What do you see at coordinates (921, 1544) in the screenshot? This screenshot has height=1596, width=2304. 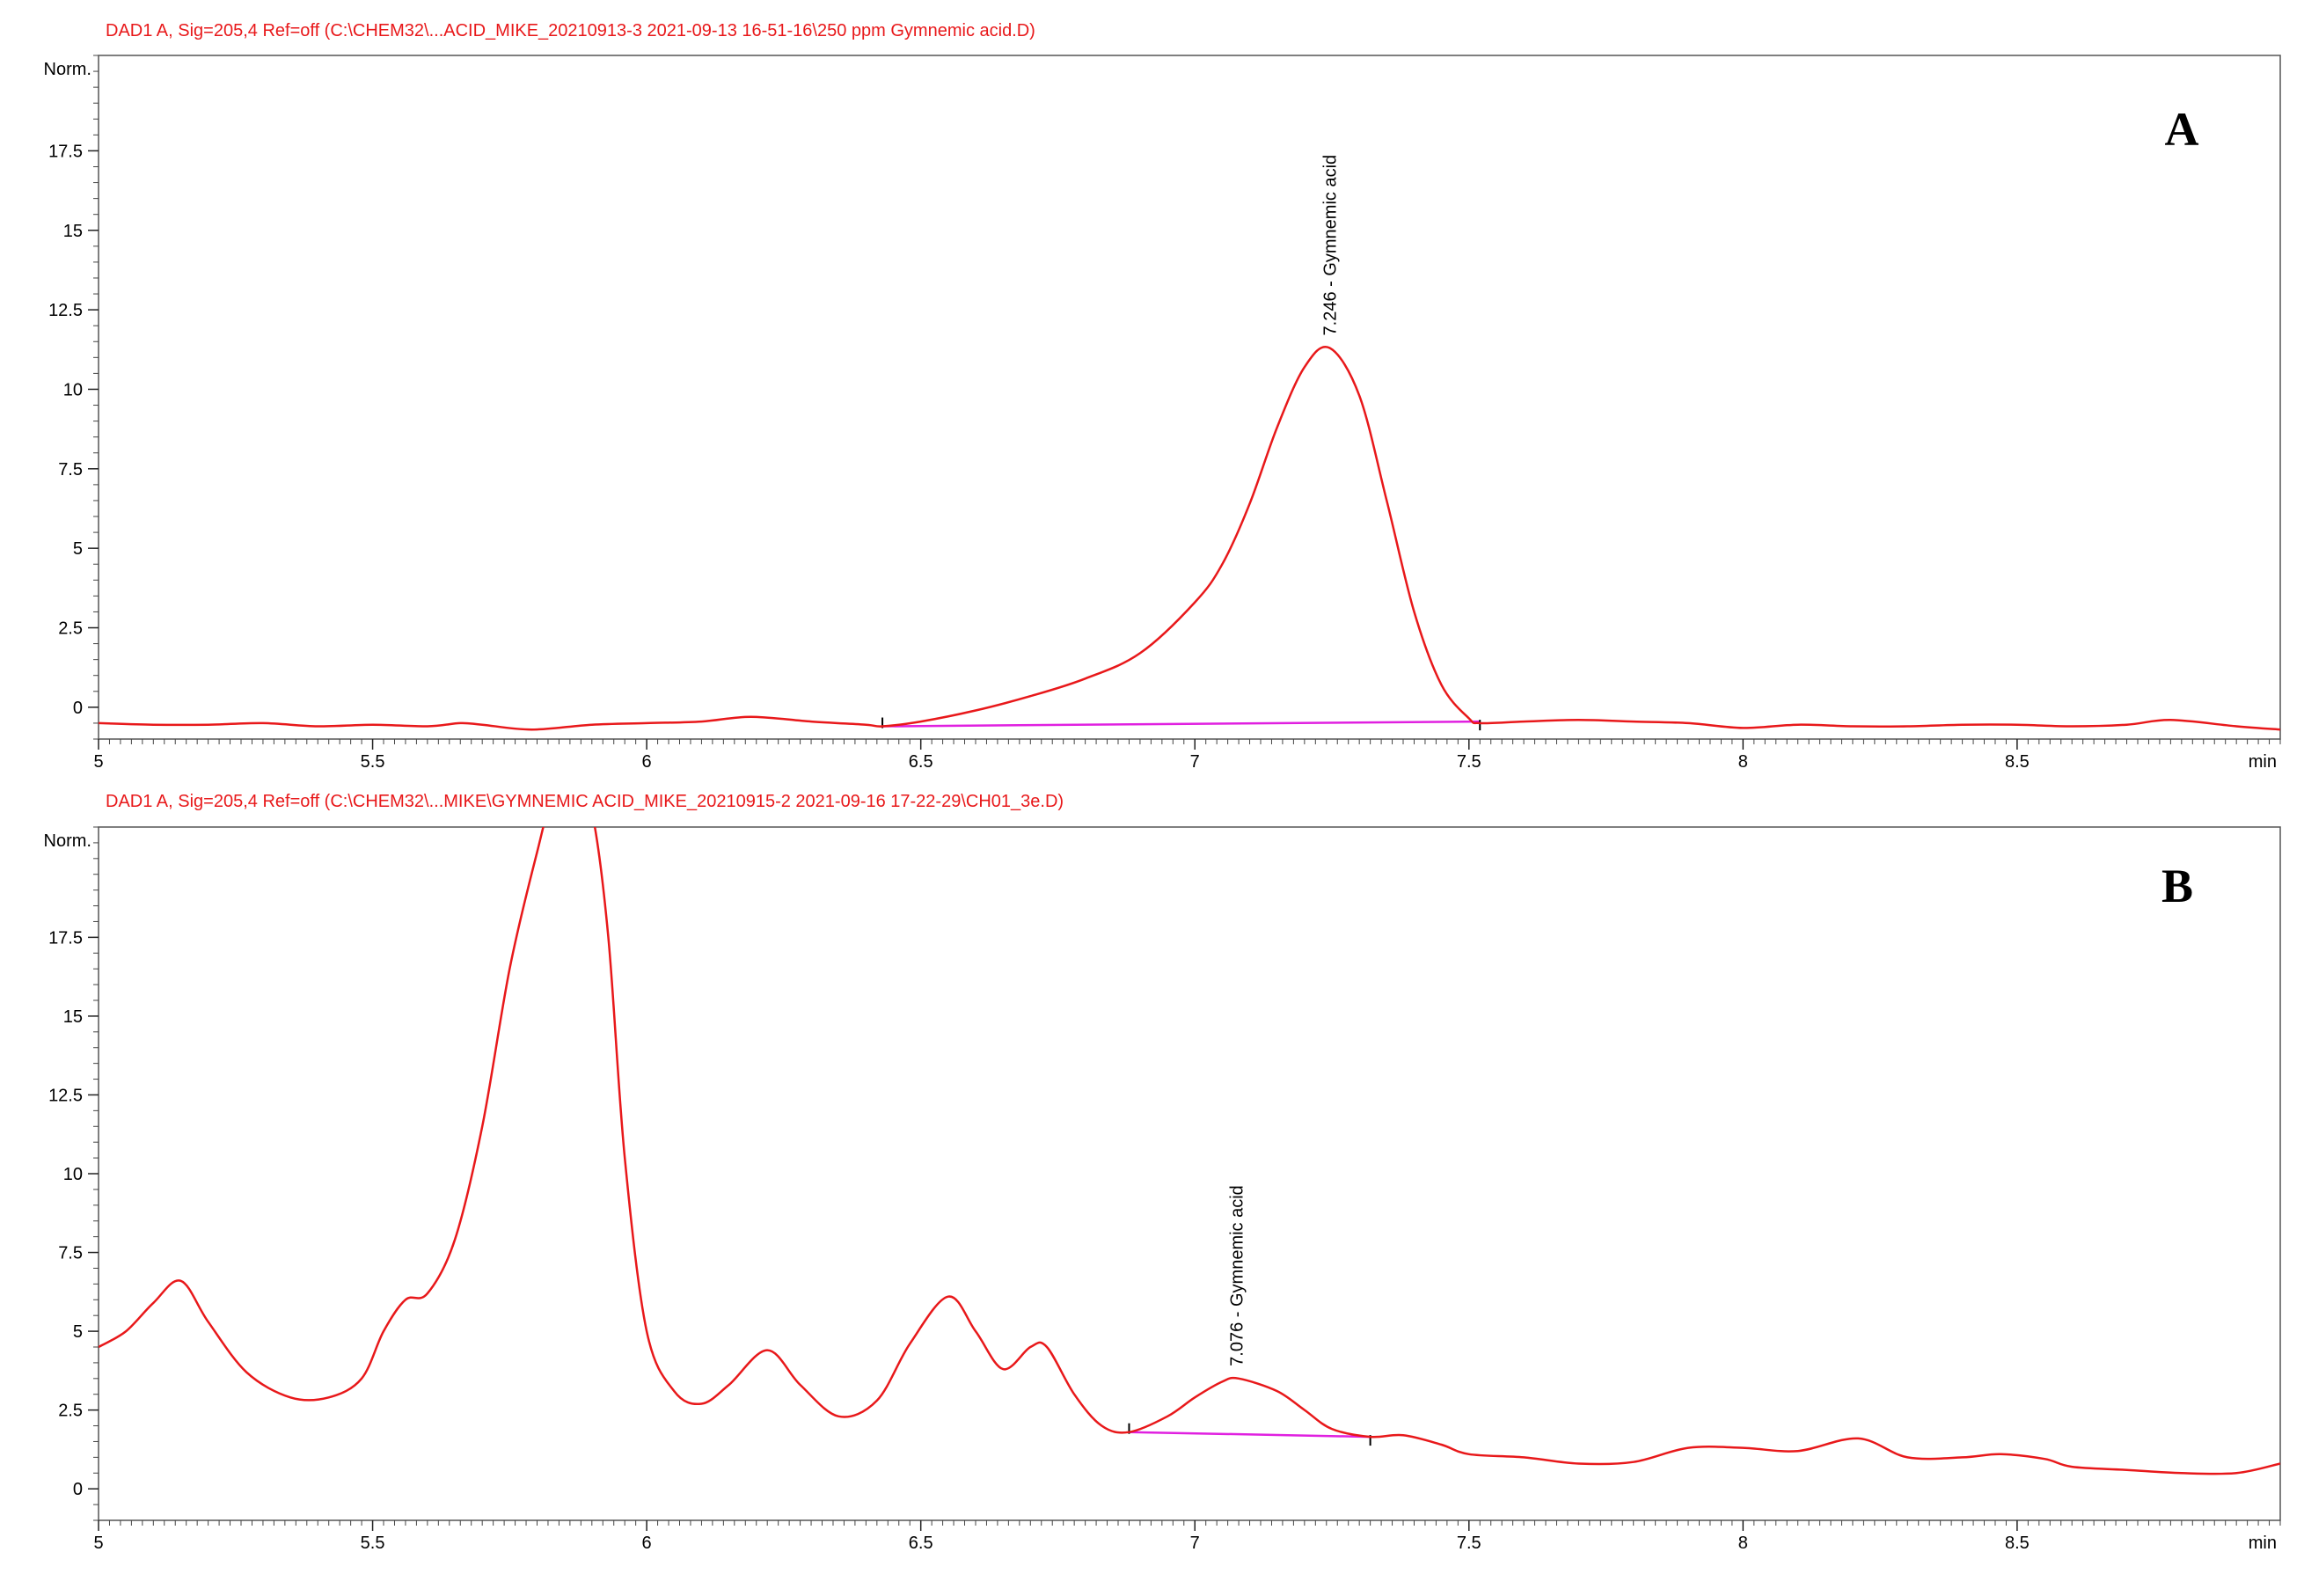 I see `x-tick-label-b: 6.5` at bounding box center [921, 1544].